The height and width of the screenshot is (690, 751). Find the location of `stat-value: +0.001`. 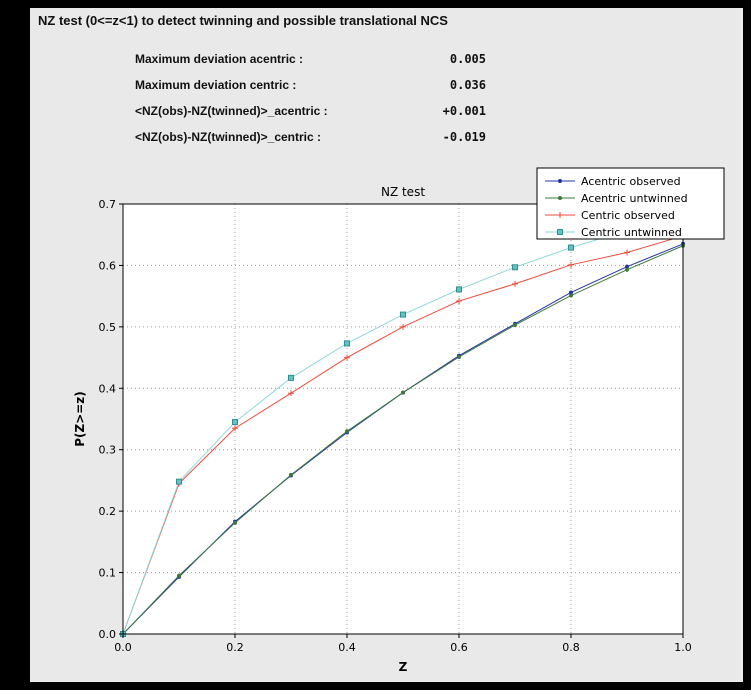

stat-value: +0.001 is located at coordinates (464, 111).